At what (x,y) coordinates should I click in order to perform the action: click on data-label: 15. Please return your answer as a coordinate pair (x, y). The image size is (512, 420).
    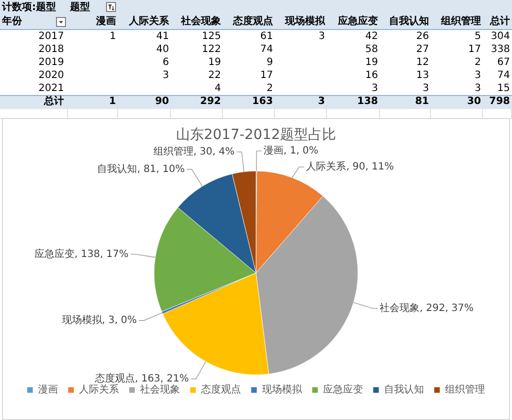
    Looking at the image, I should click on (503, 88).